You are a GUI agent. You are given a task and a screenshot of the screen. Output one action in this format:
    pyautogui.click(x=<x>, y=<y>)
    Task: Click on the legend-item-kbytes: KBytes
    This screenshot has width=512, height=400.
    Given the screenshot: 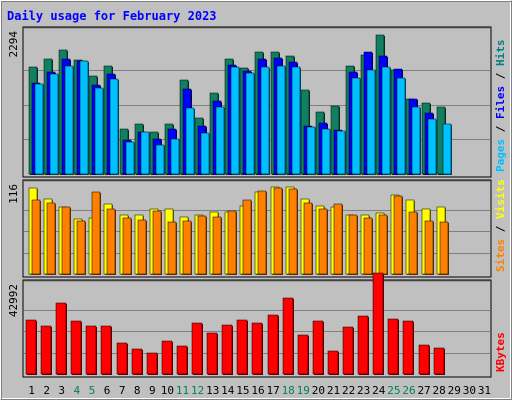 What is the action you would take?
    pyautogui.click(x=500, y=352)
    